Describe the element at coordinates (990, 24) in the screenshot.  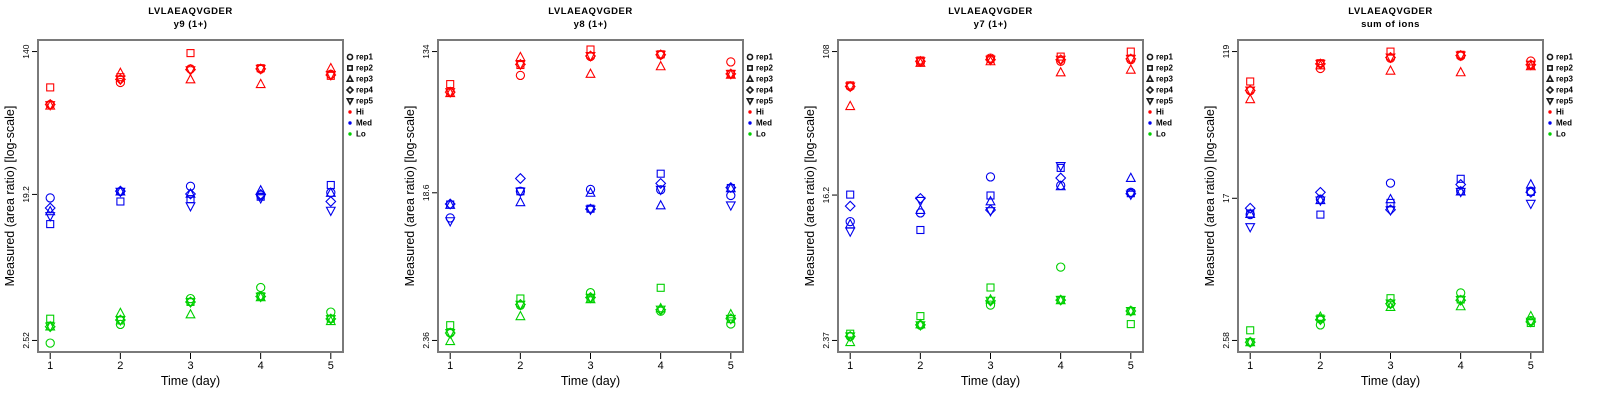
I see `chart-subtitle: y7 (1+)` at that location.